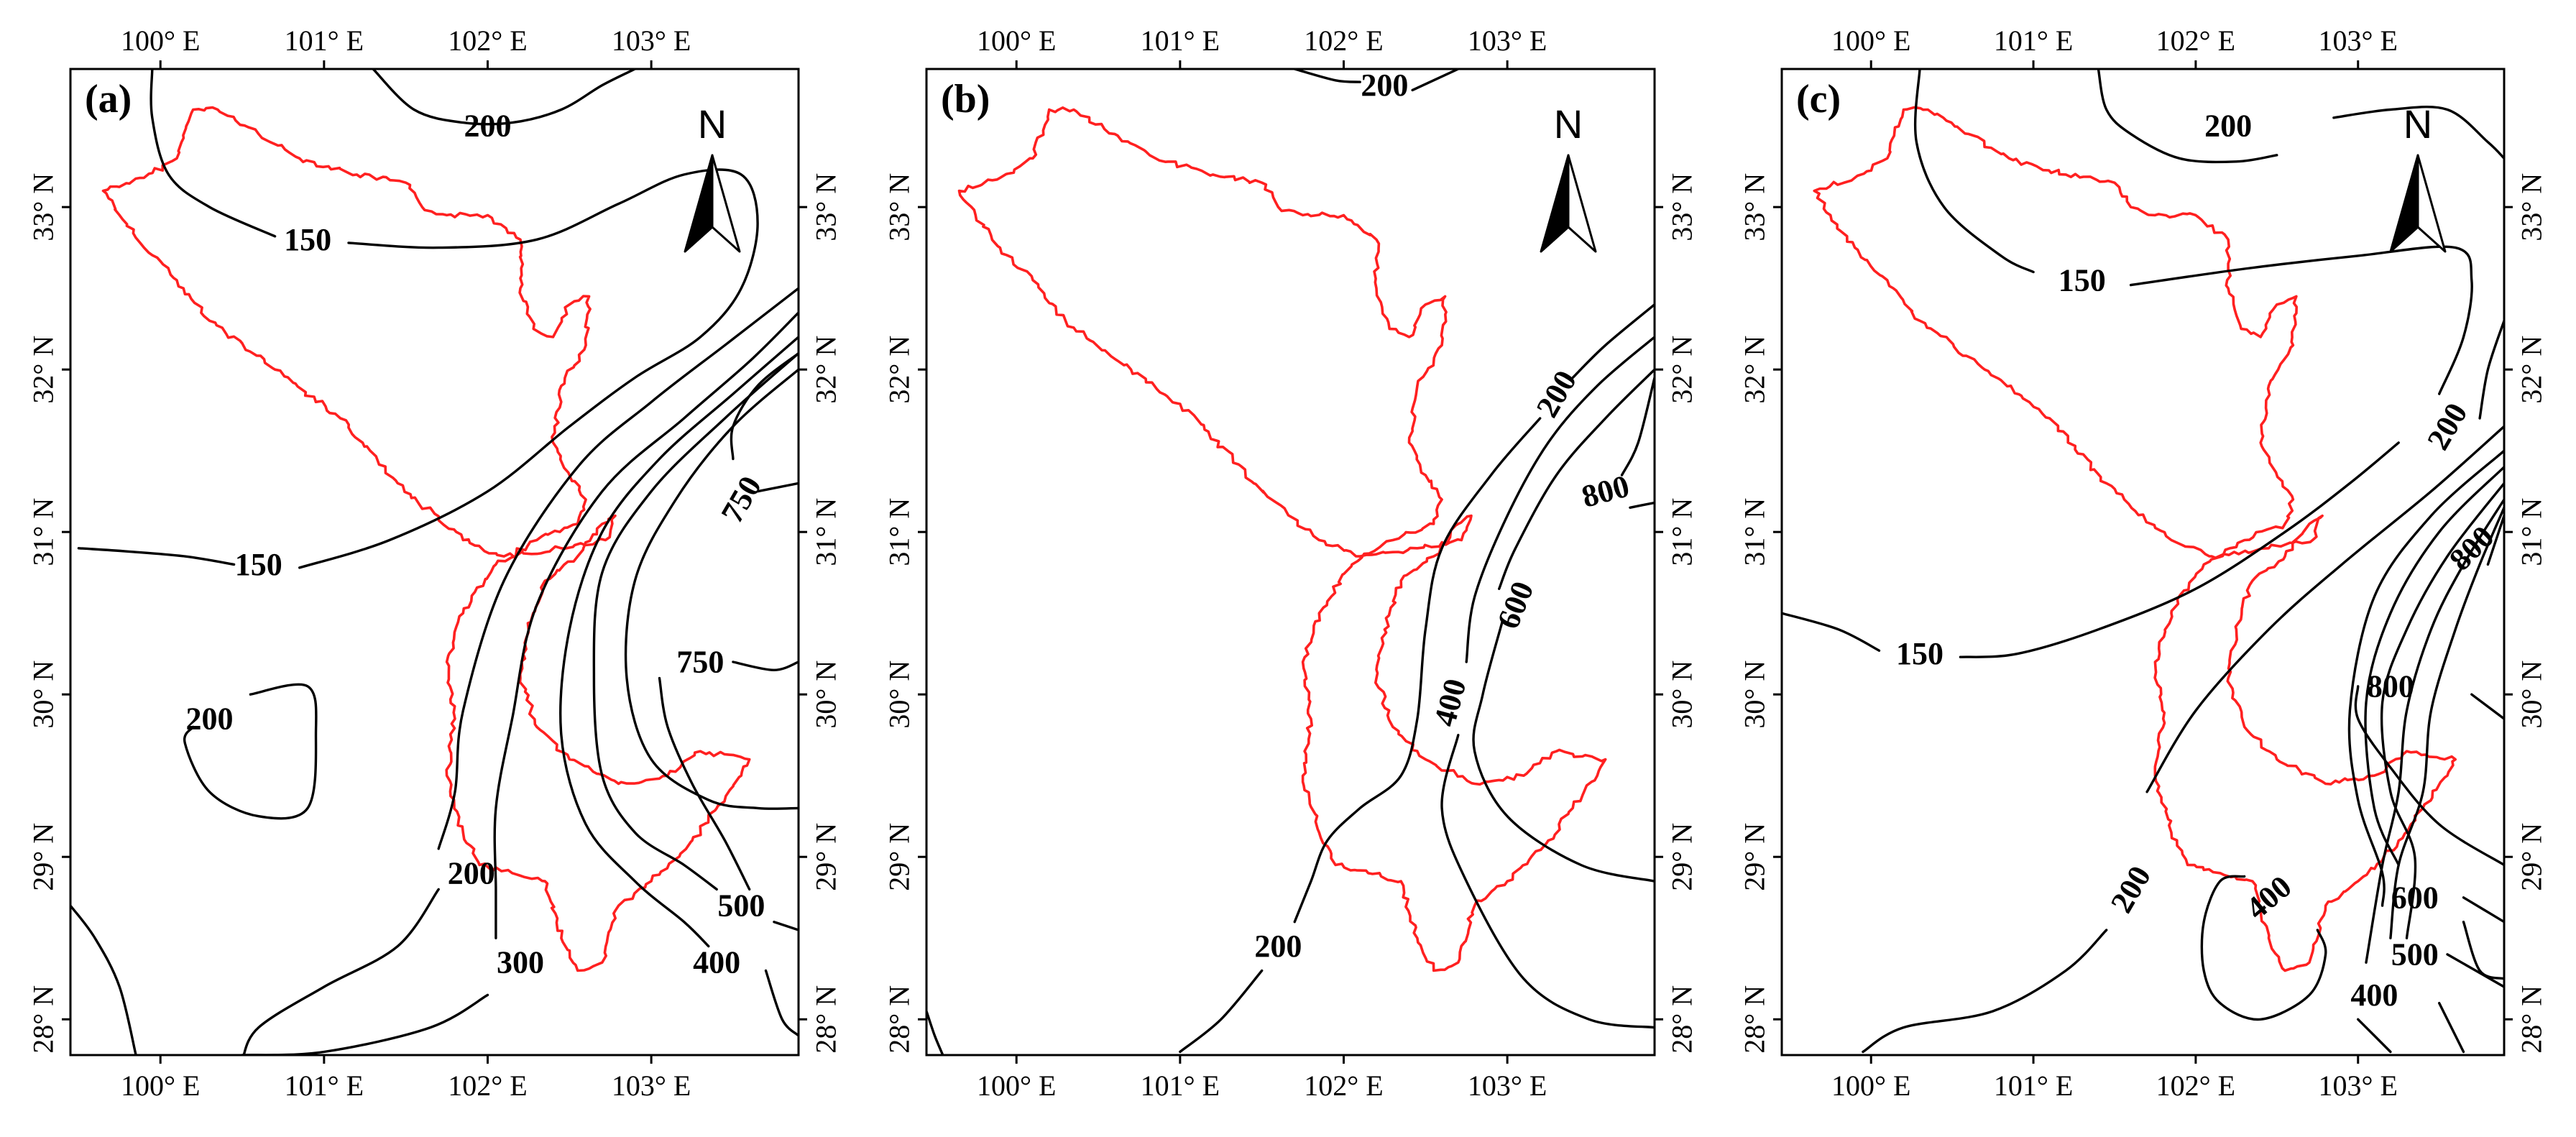 The height and width of the screenshot is (1137, 2576). Describe the element at coordinates (741, 906) in the screenshot. I see `isoline-label: 500` at that location.